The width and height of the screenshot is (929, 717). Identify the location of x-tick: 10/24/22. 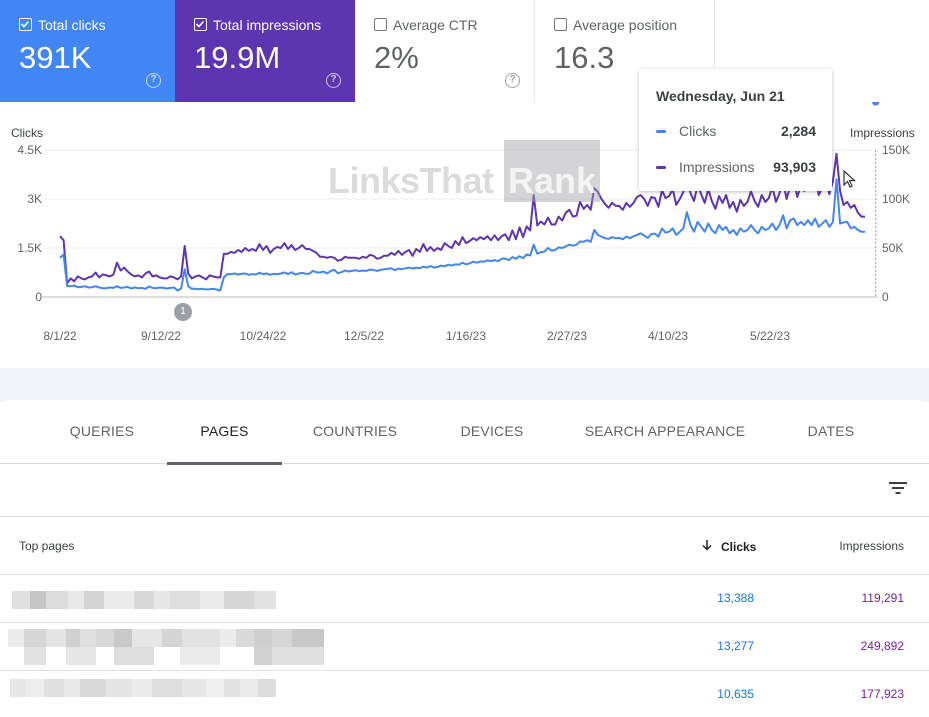
(263, 336).